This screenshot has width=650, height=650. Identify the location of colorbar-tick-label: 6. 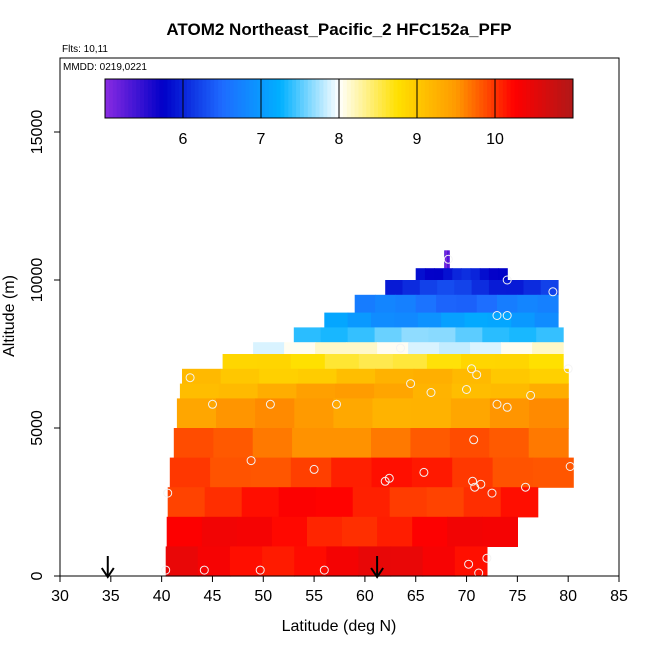
(183, 139).